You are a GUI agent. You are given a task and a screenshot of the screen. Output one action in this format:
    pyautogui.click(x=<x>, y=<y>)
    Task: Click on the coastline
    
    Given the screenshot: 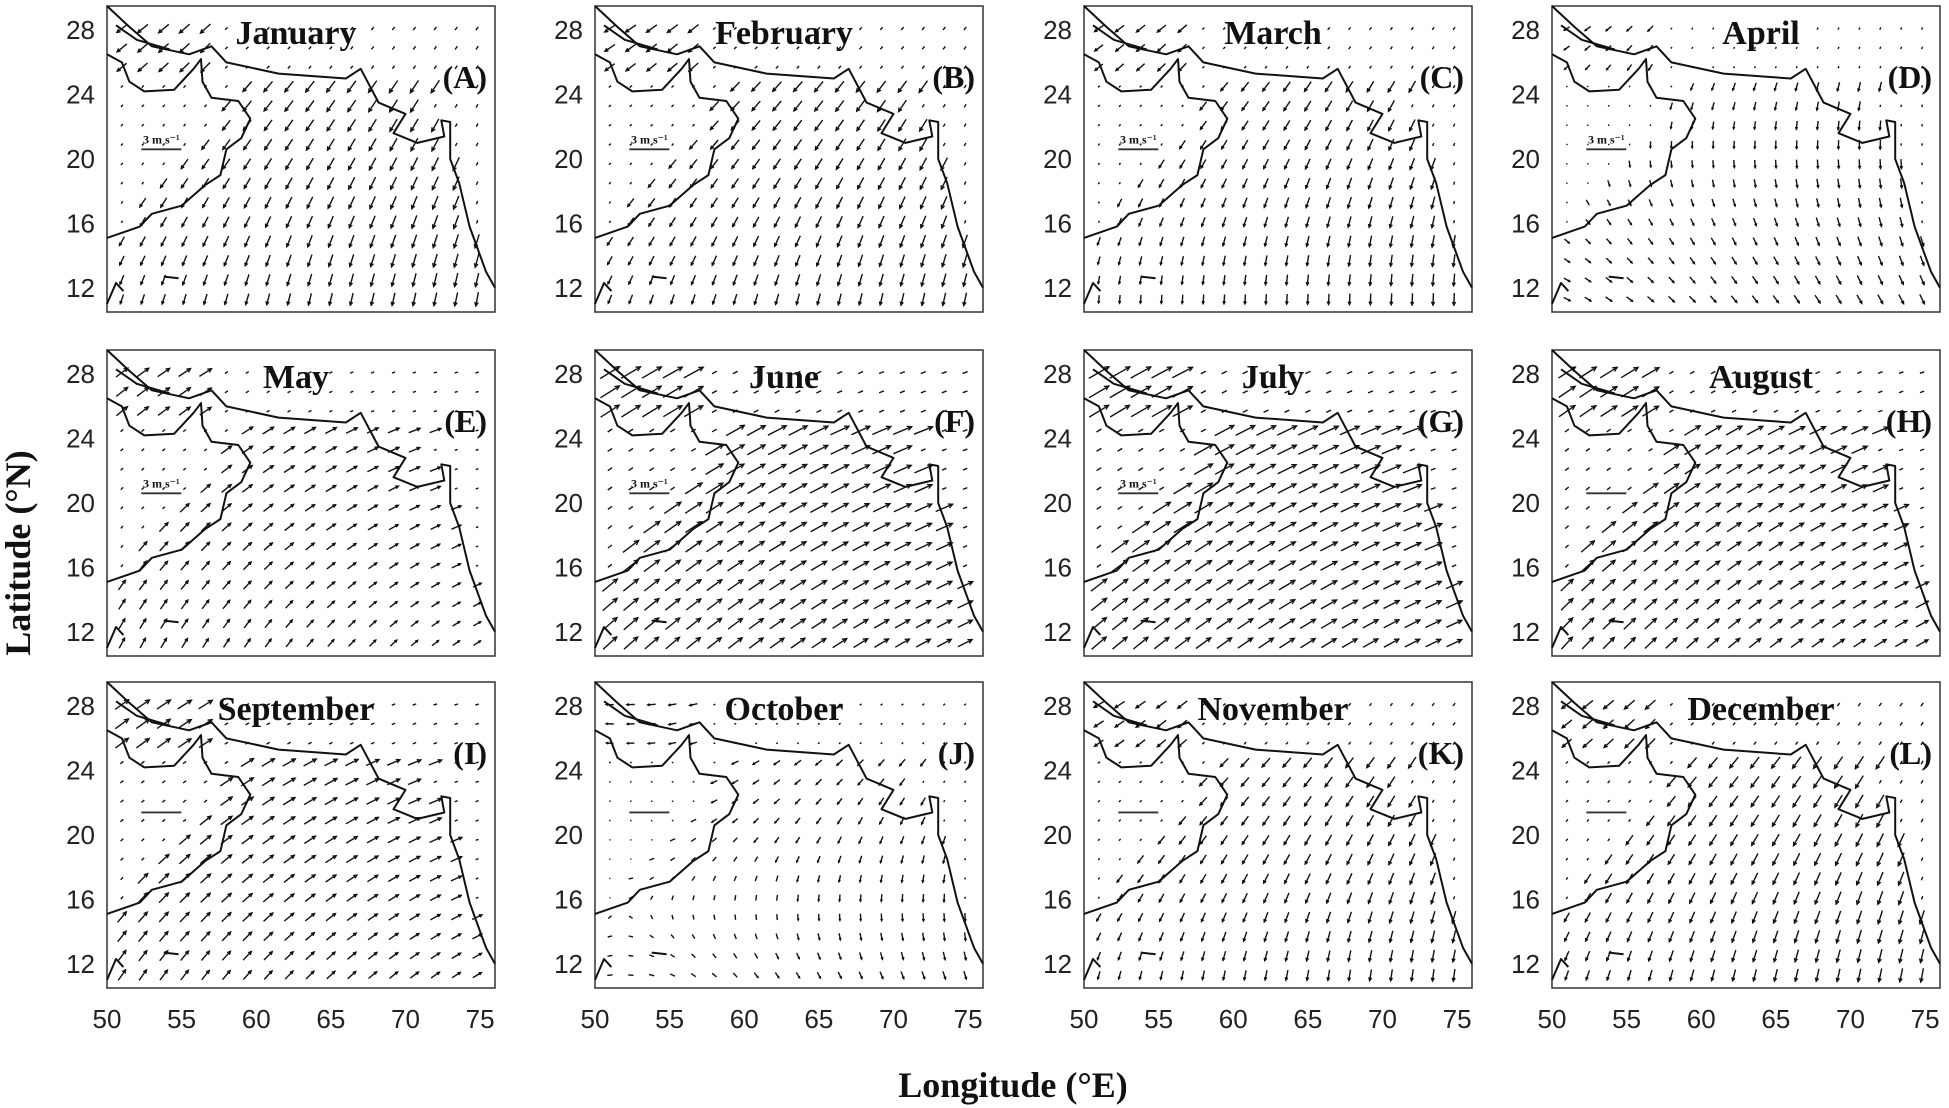 What is the action you would take?
    pyautogui.click(x=630, y=37)
    